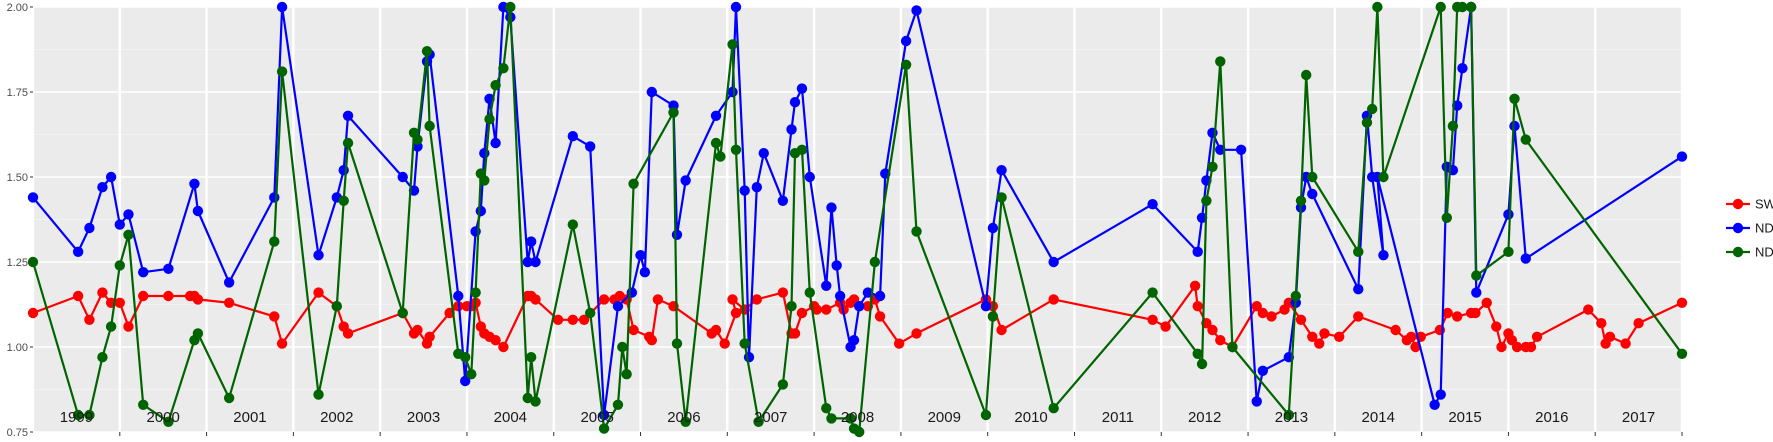 The image size is (1773, 442). Describe the element at coordinates (1204, 417) in the screenshot. I see `year-label: 2012` at that location.